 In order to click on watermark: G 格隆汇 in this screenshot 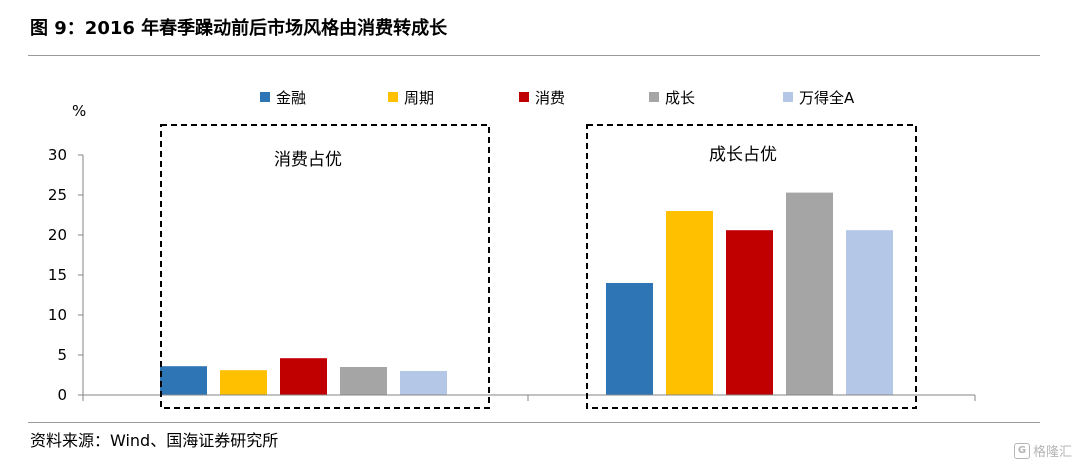, I will do `click(1042, 450)`.